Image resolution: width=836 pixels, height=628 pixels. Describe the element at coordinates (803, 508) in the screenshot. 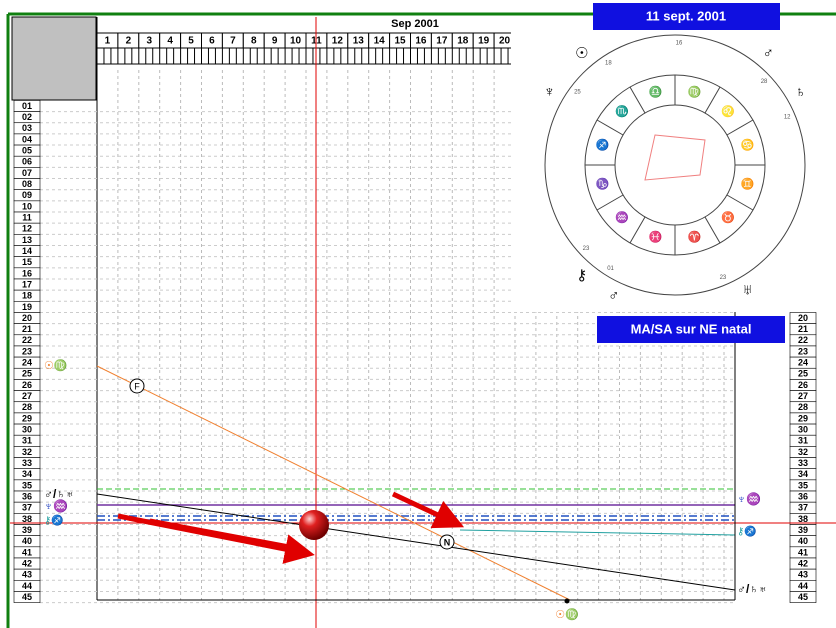

I see `row-label: 37` at that location.